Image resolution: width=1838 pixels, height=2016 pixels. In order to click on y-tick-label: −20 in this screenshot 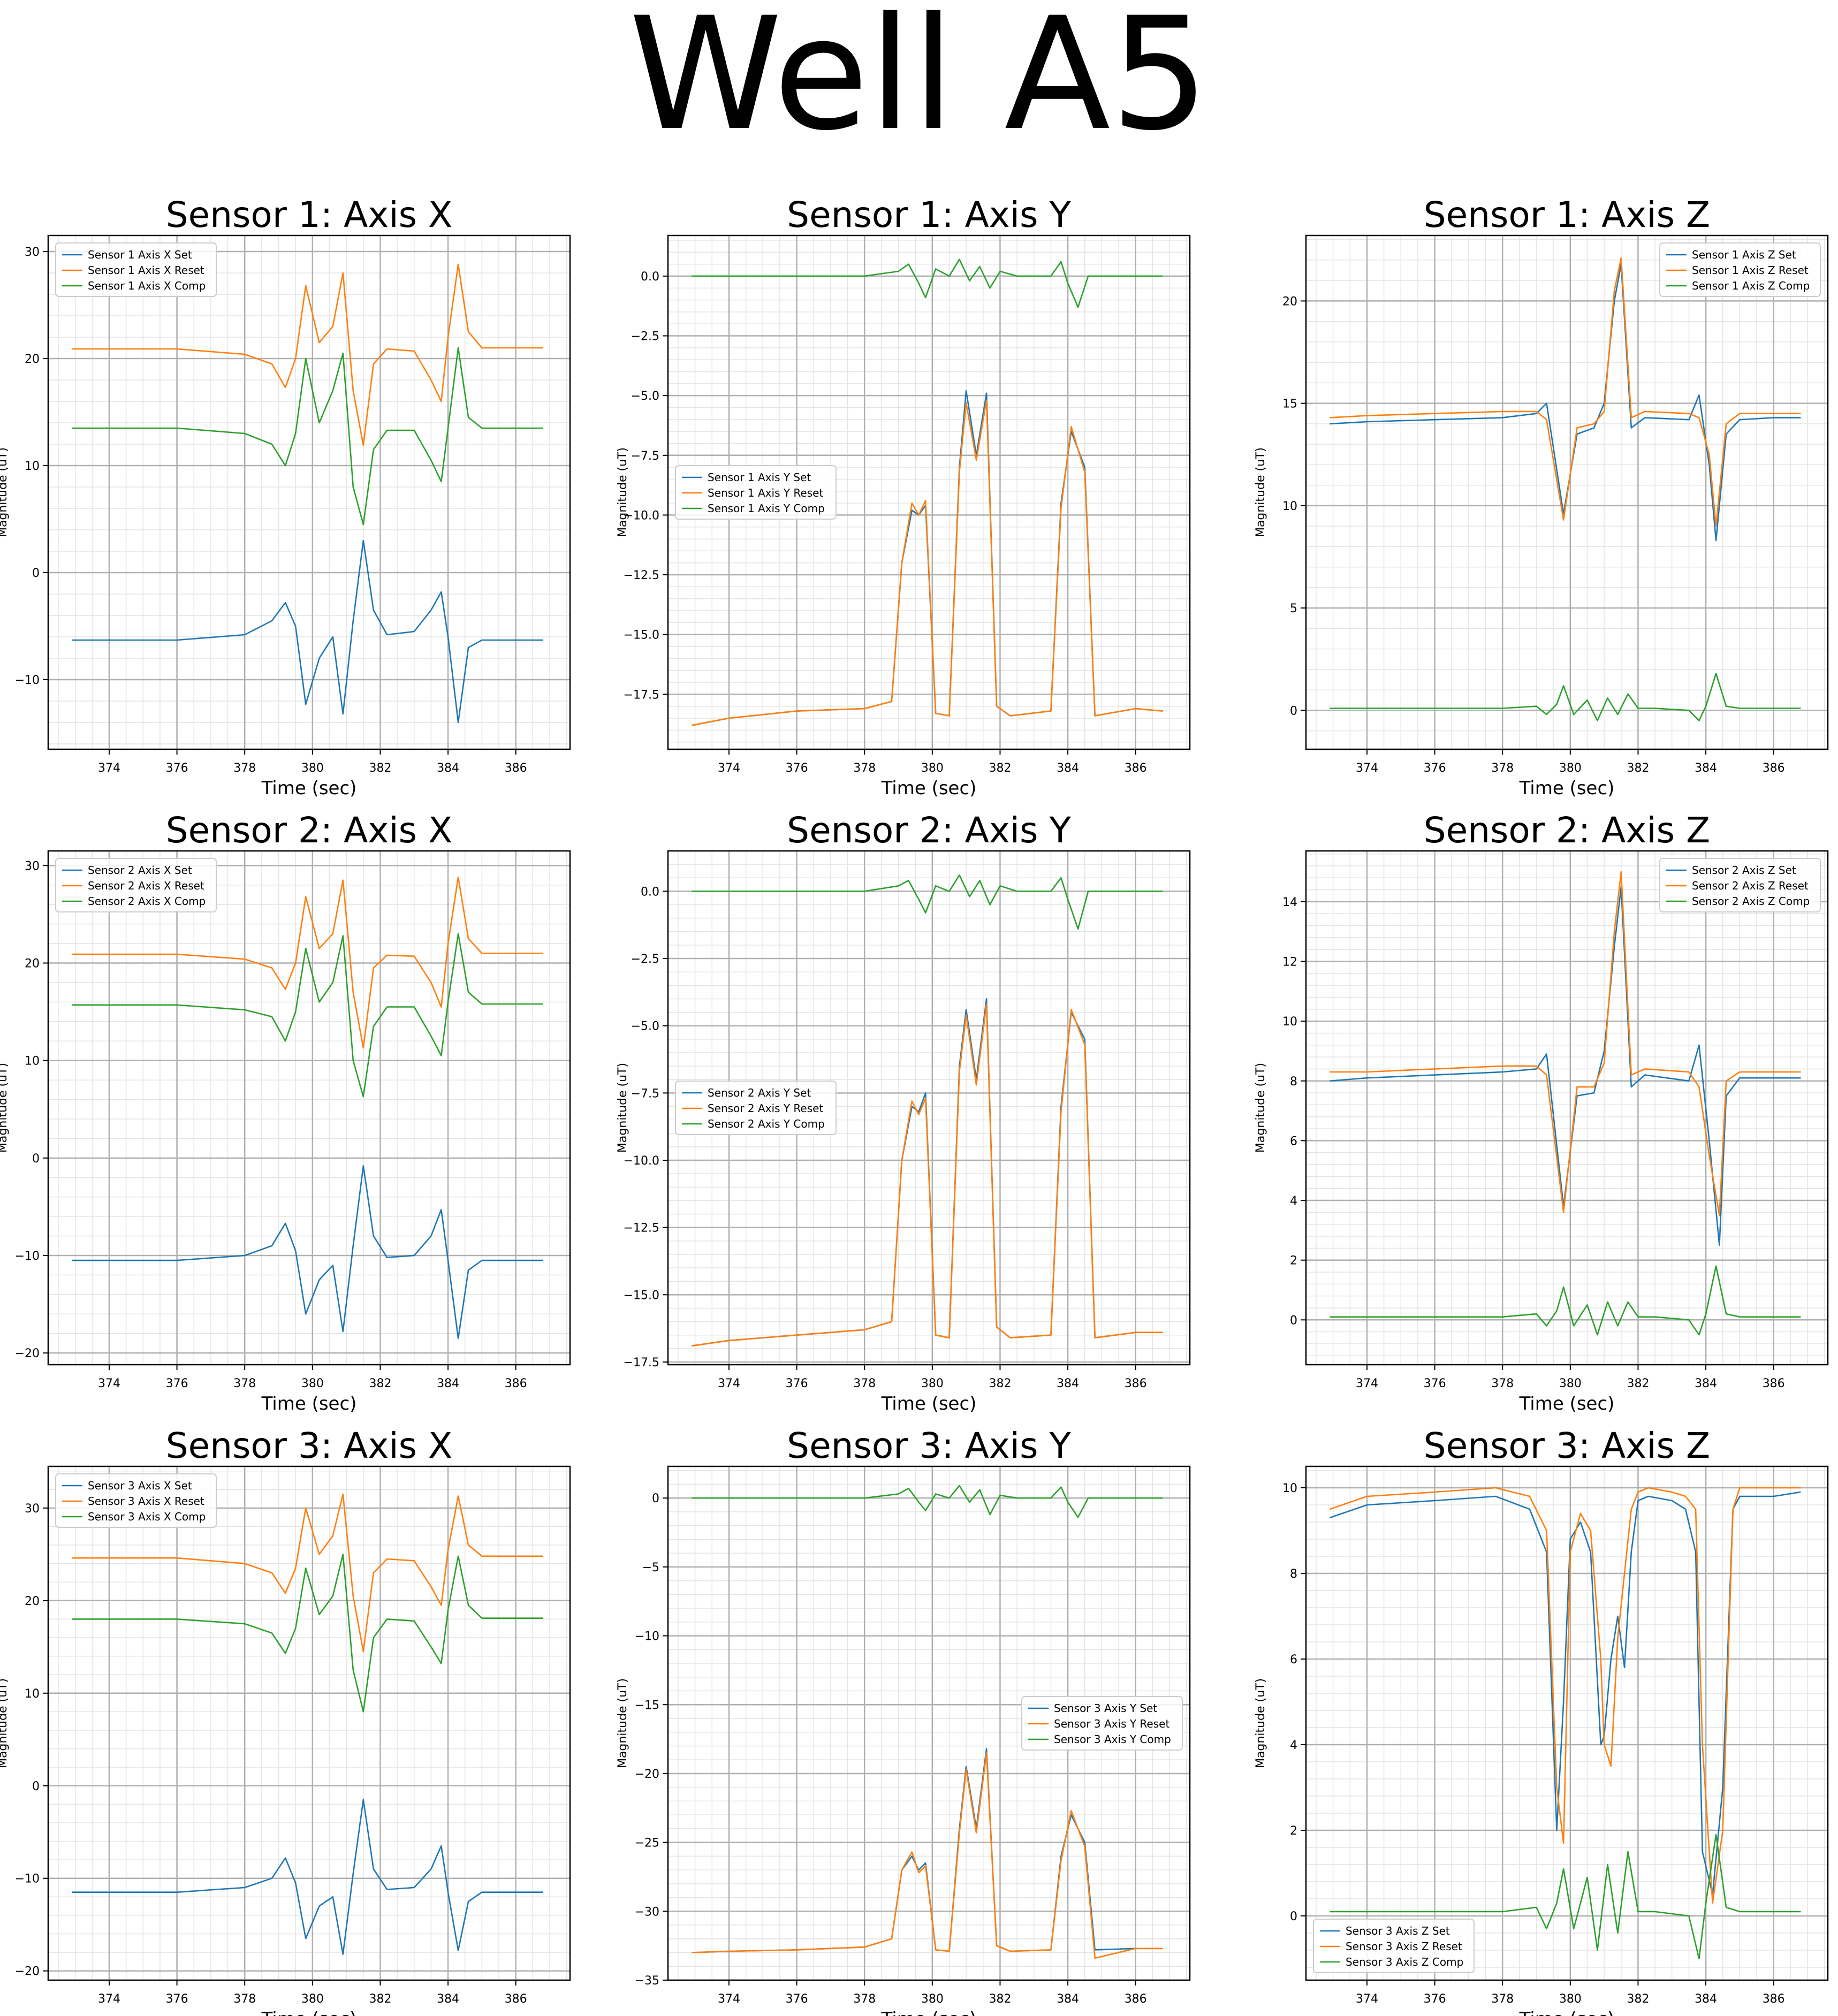, I will do `click(27, 1353)`.